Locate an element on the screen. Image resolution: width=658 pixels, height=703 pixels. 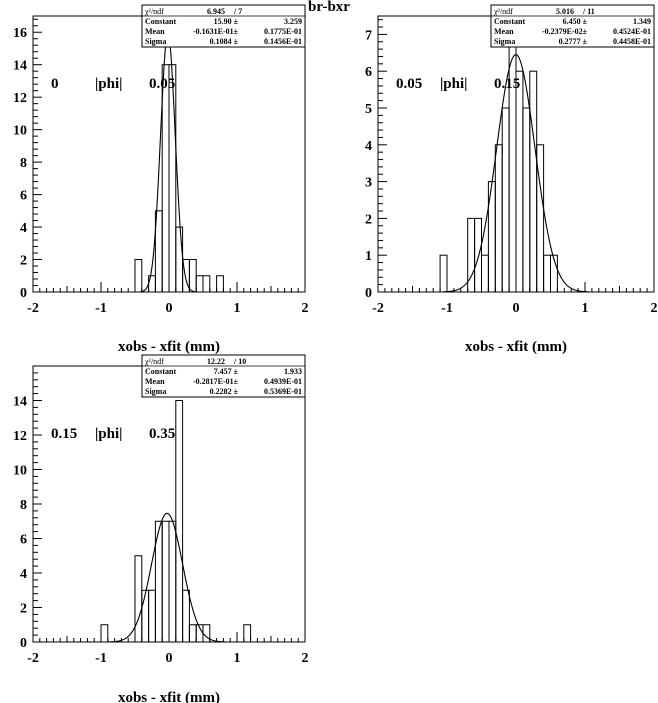
stats-error: 3.259 is located at coordinates (293, 21).